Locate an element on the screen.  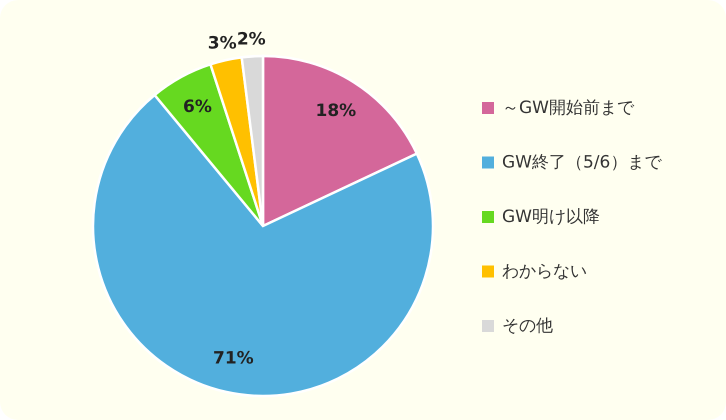
legend-label: GW明け以降 is located at coordinates (551, 217).